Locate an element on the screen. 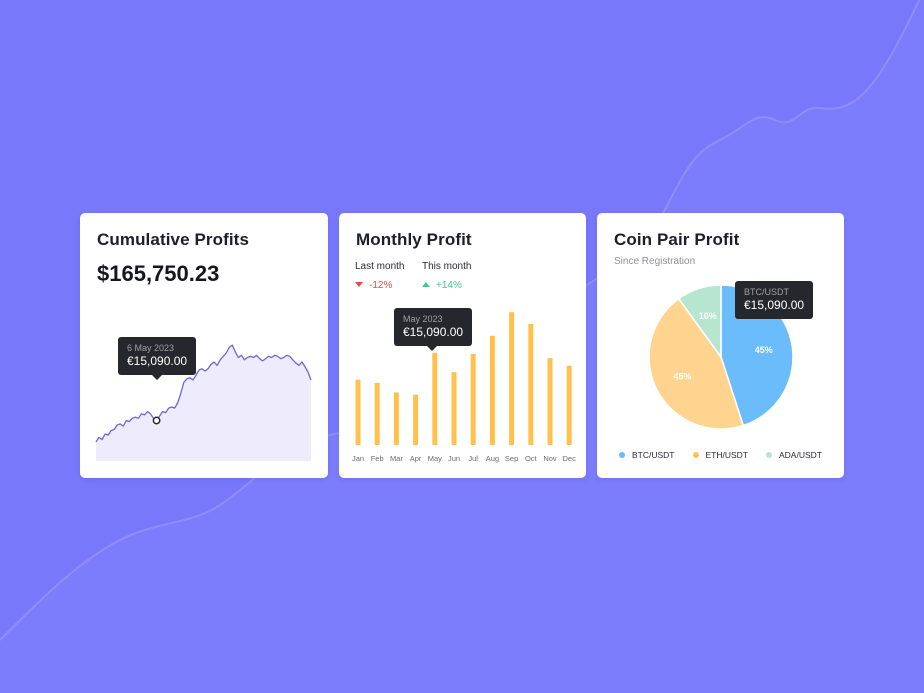 The image size is (924, 693). coin-pair-pie-chart: 45% 45% 10% is located at coordinates (720, 345).